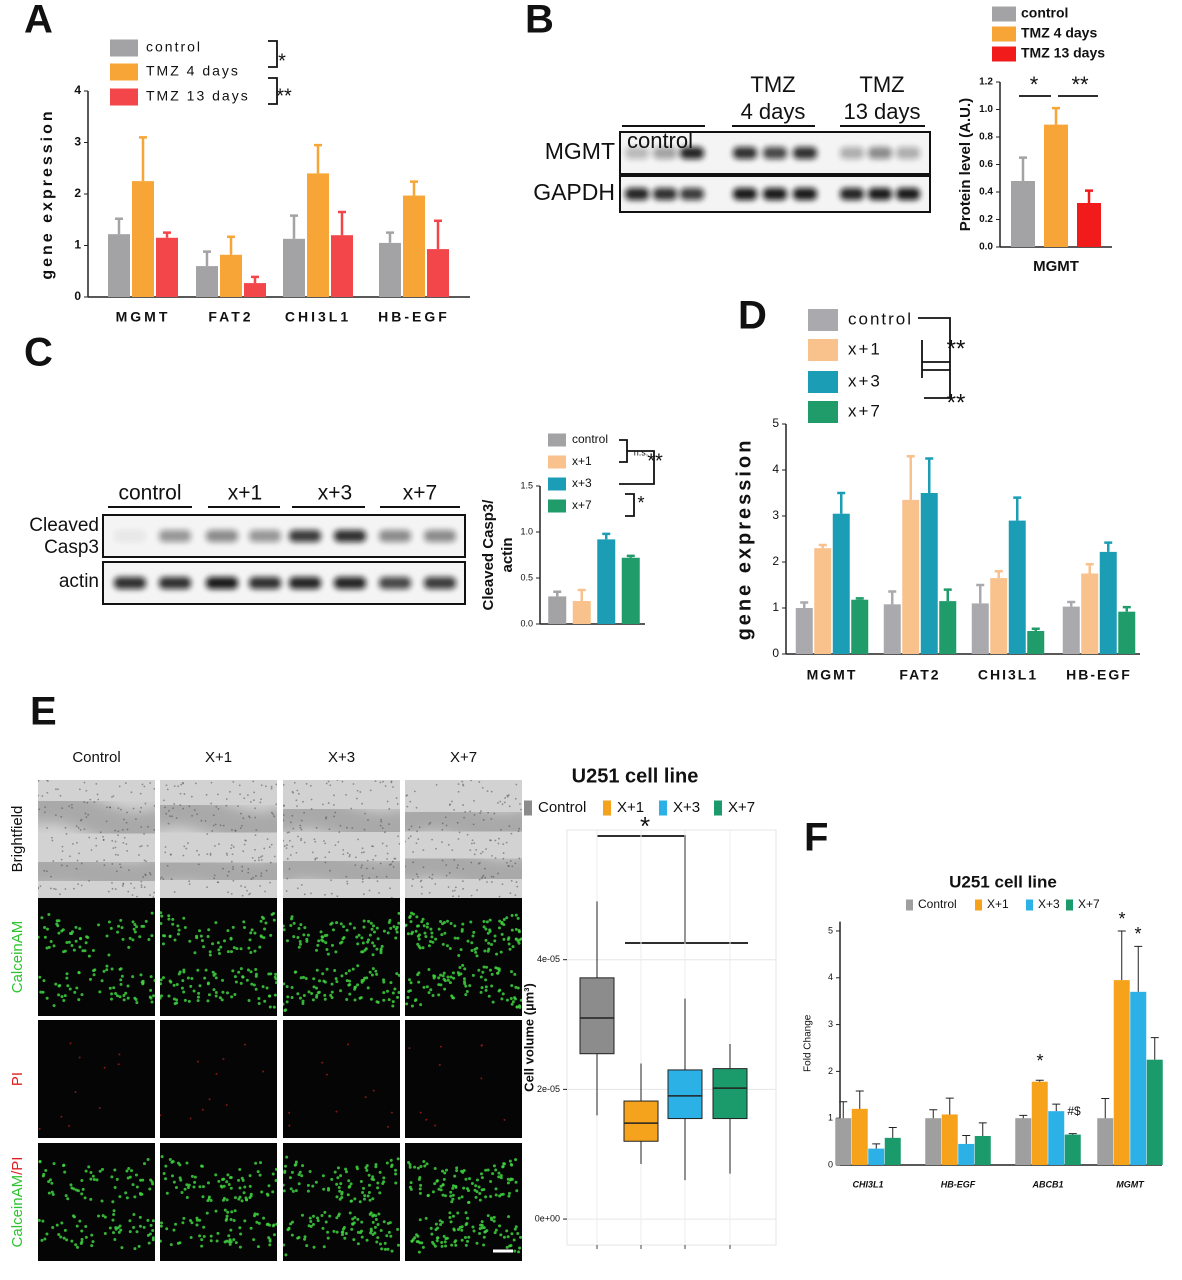 The width and height of the screenshot is (1182, 1280). Describe the element at coordinates (218, 1079) in the screenshot. I see `fluorescence` at that location.